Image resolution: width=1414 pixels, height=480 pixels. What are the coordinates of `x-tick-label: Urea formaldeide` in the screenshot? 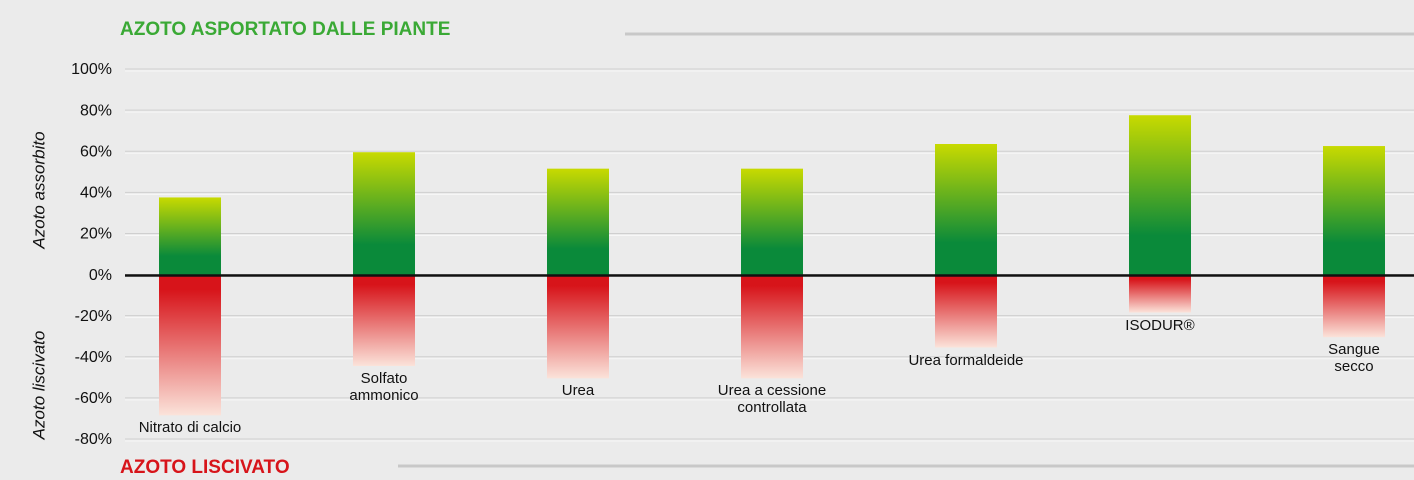 It's located at (966, 360).